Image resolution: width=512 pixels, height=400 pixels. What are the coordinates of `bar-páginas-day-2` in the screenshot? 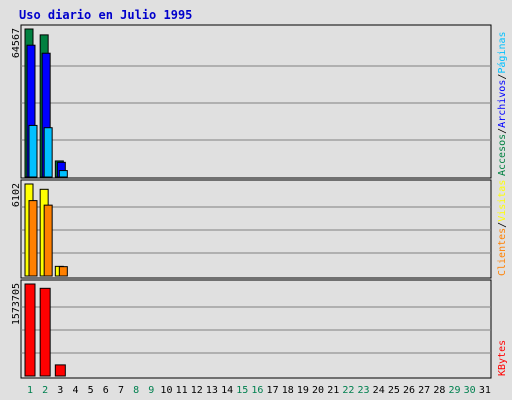 It's located at (48, 152).